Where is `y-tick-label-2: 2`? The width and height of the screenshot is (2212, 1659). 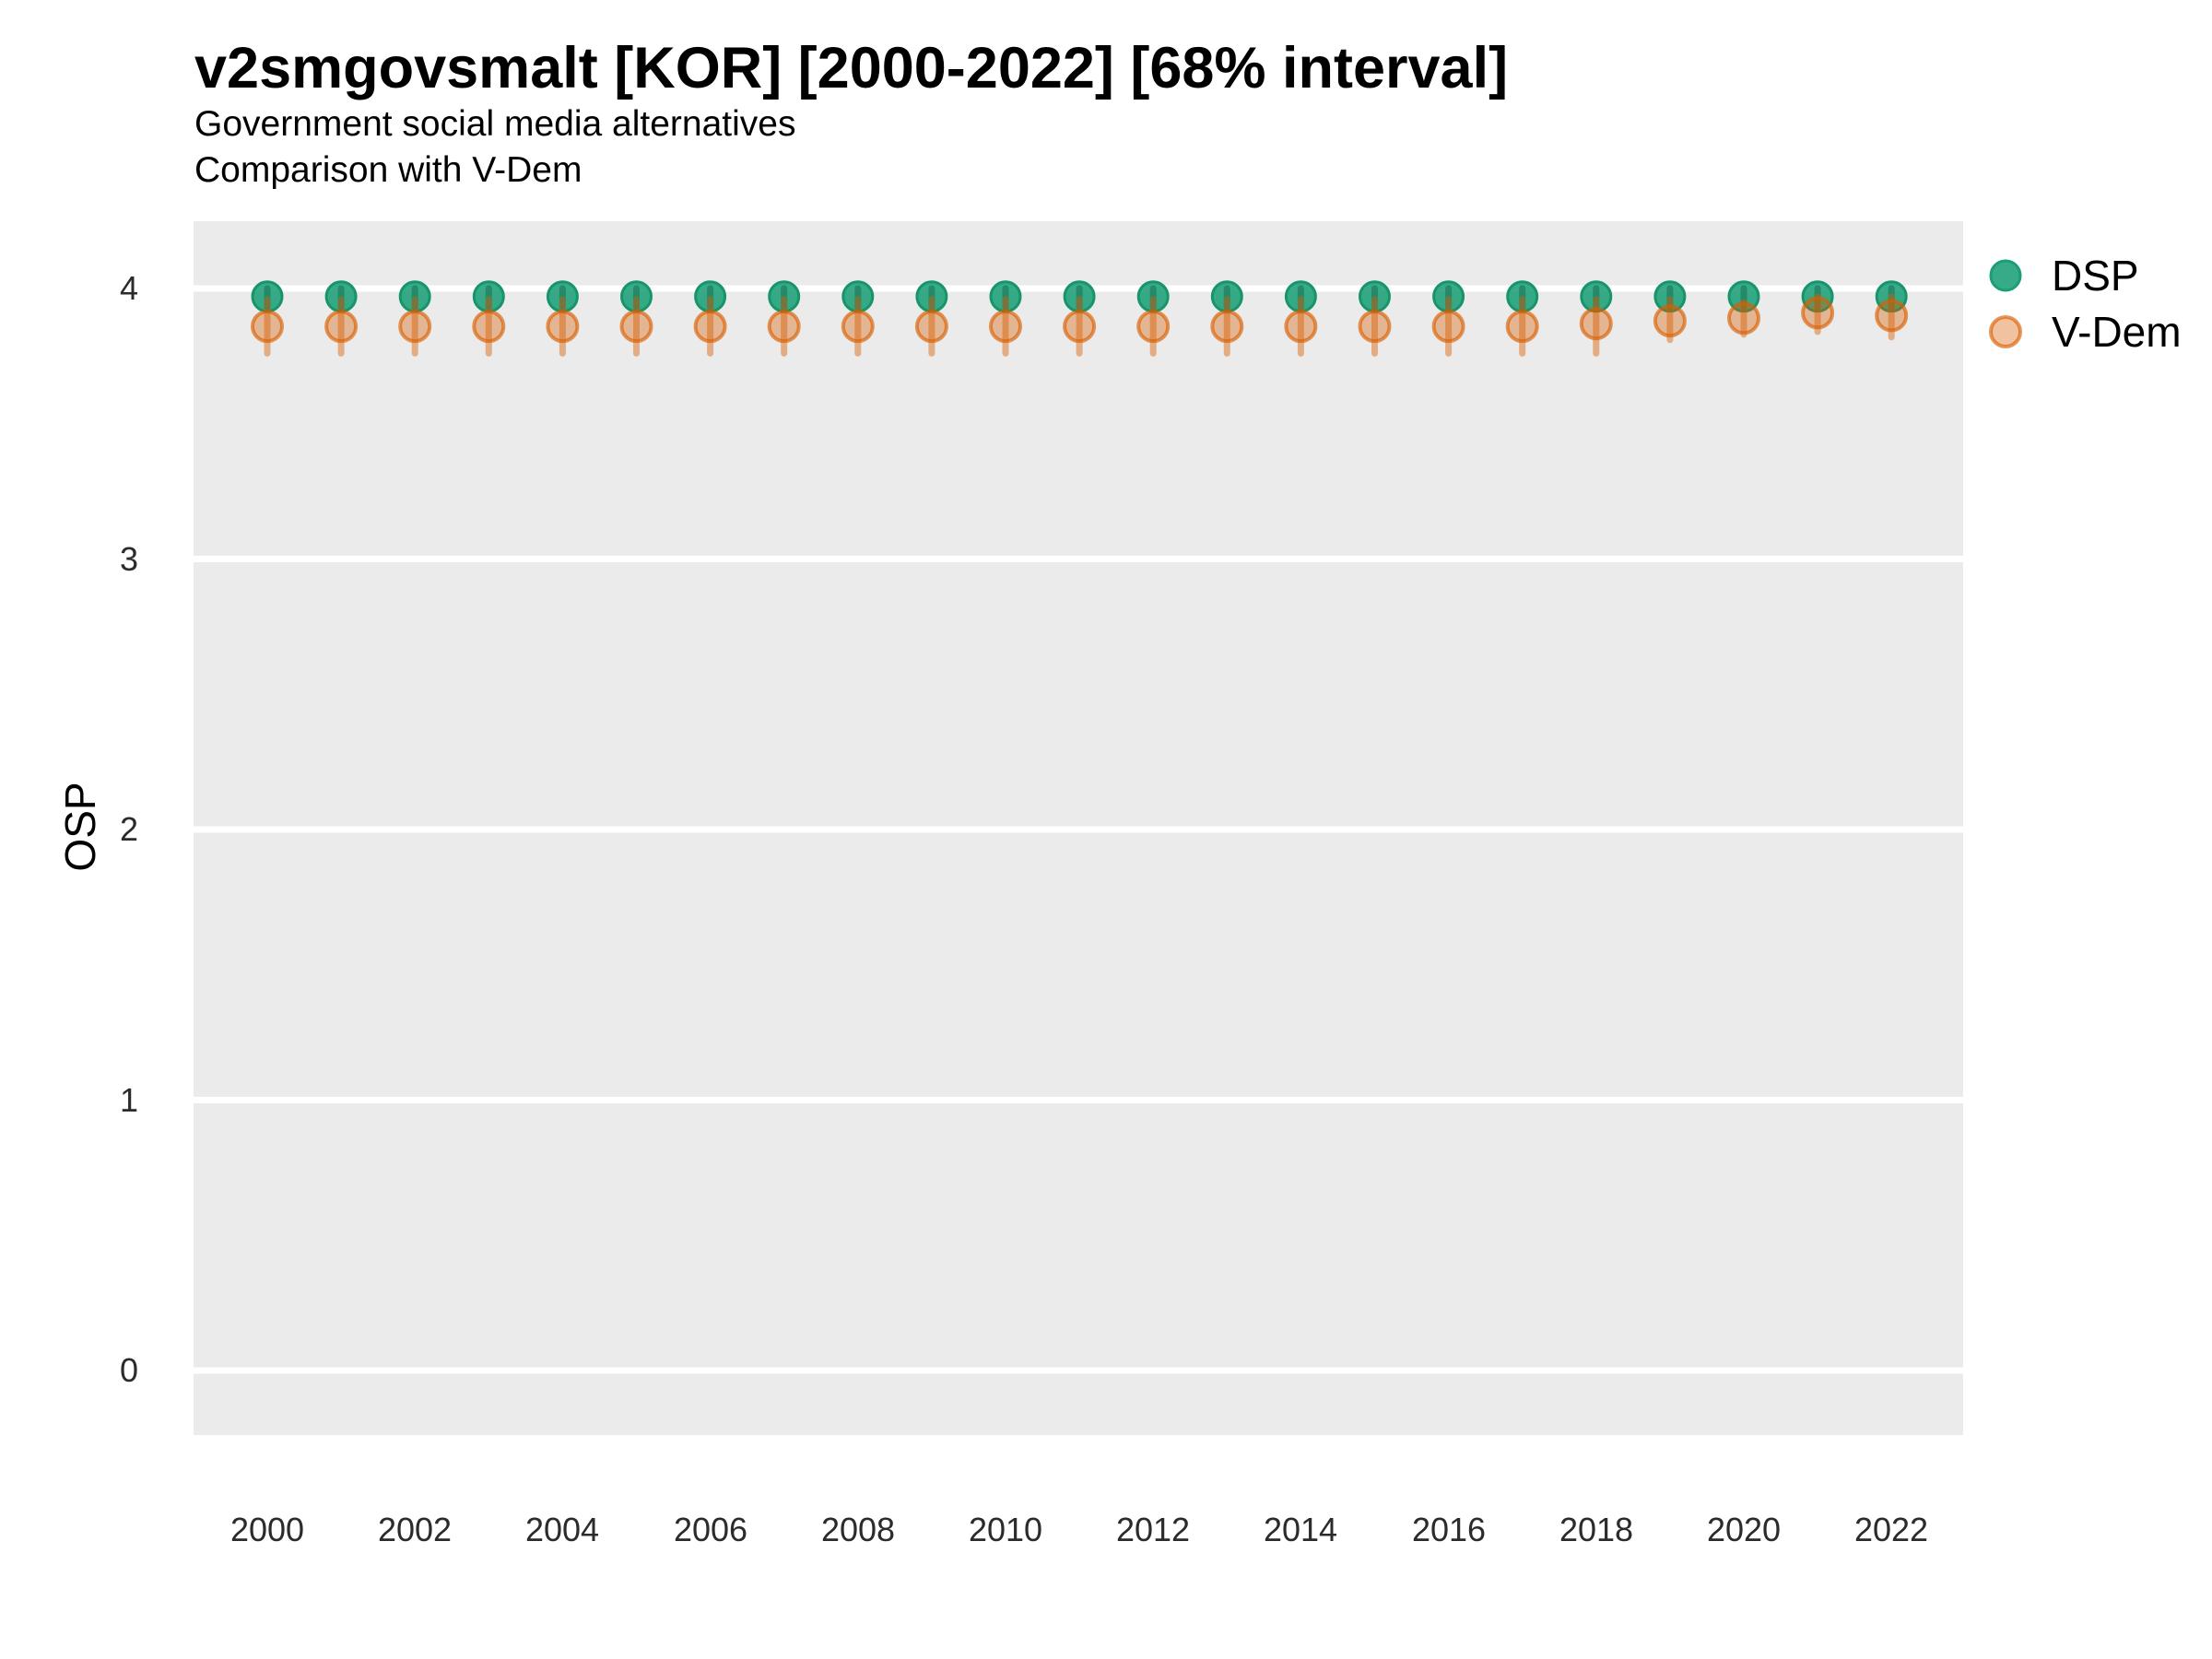 y-tick-label-2: 2 is located at coordinates (128, 829).